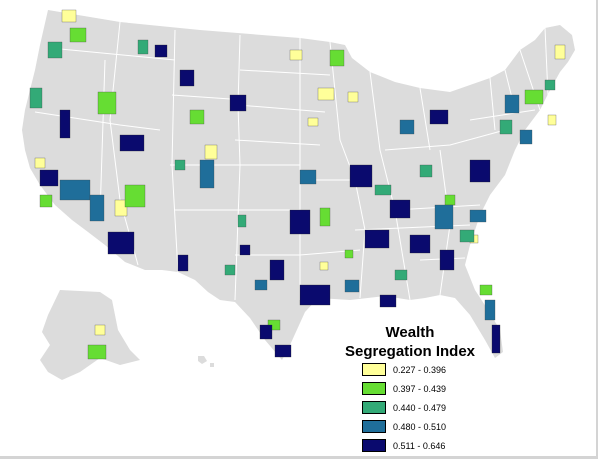  What do you see at coordinates (90, 335) in the screenshot?
I see `alaska-outline` at bounding box center [90, 335].